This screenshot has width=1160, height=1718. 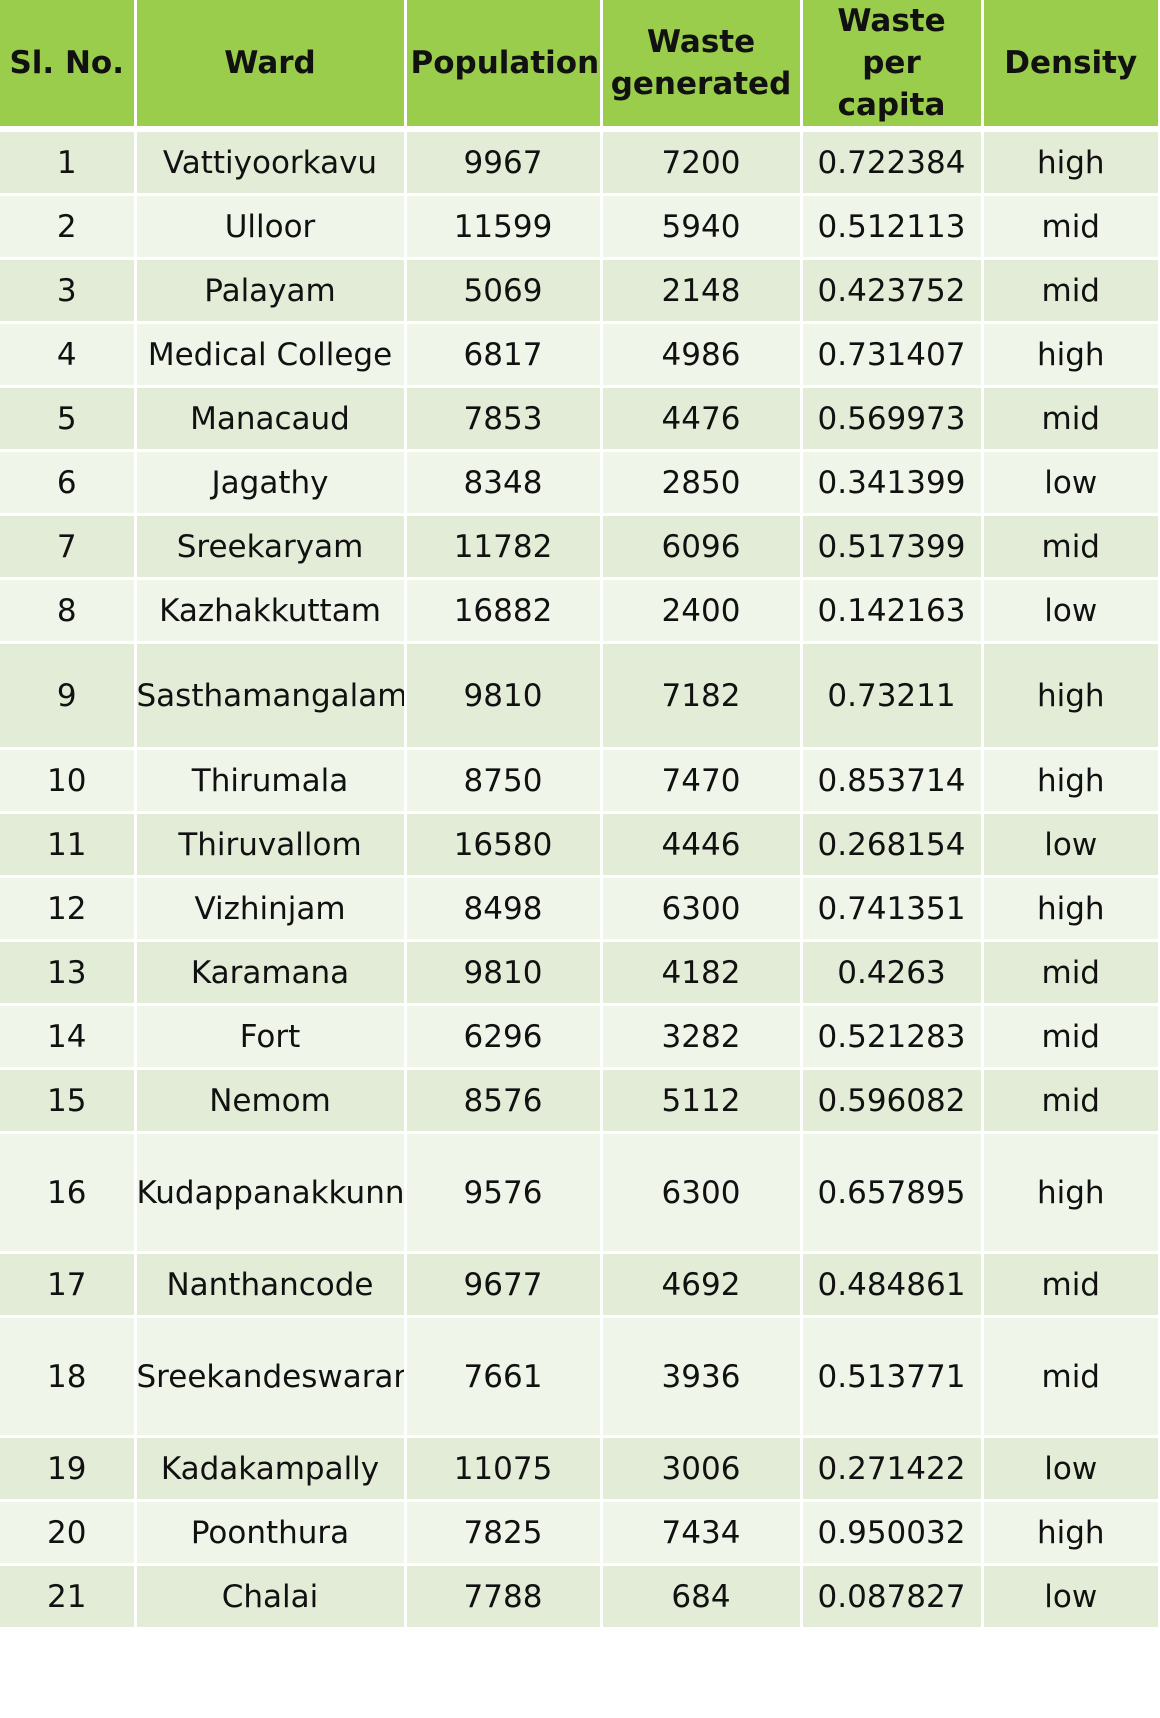 I want to click on cell-ward: Kadakampally, so click(x=271, y=1469).